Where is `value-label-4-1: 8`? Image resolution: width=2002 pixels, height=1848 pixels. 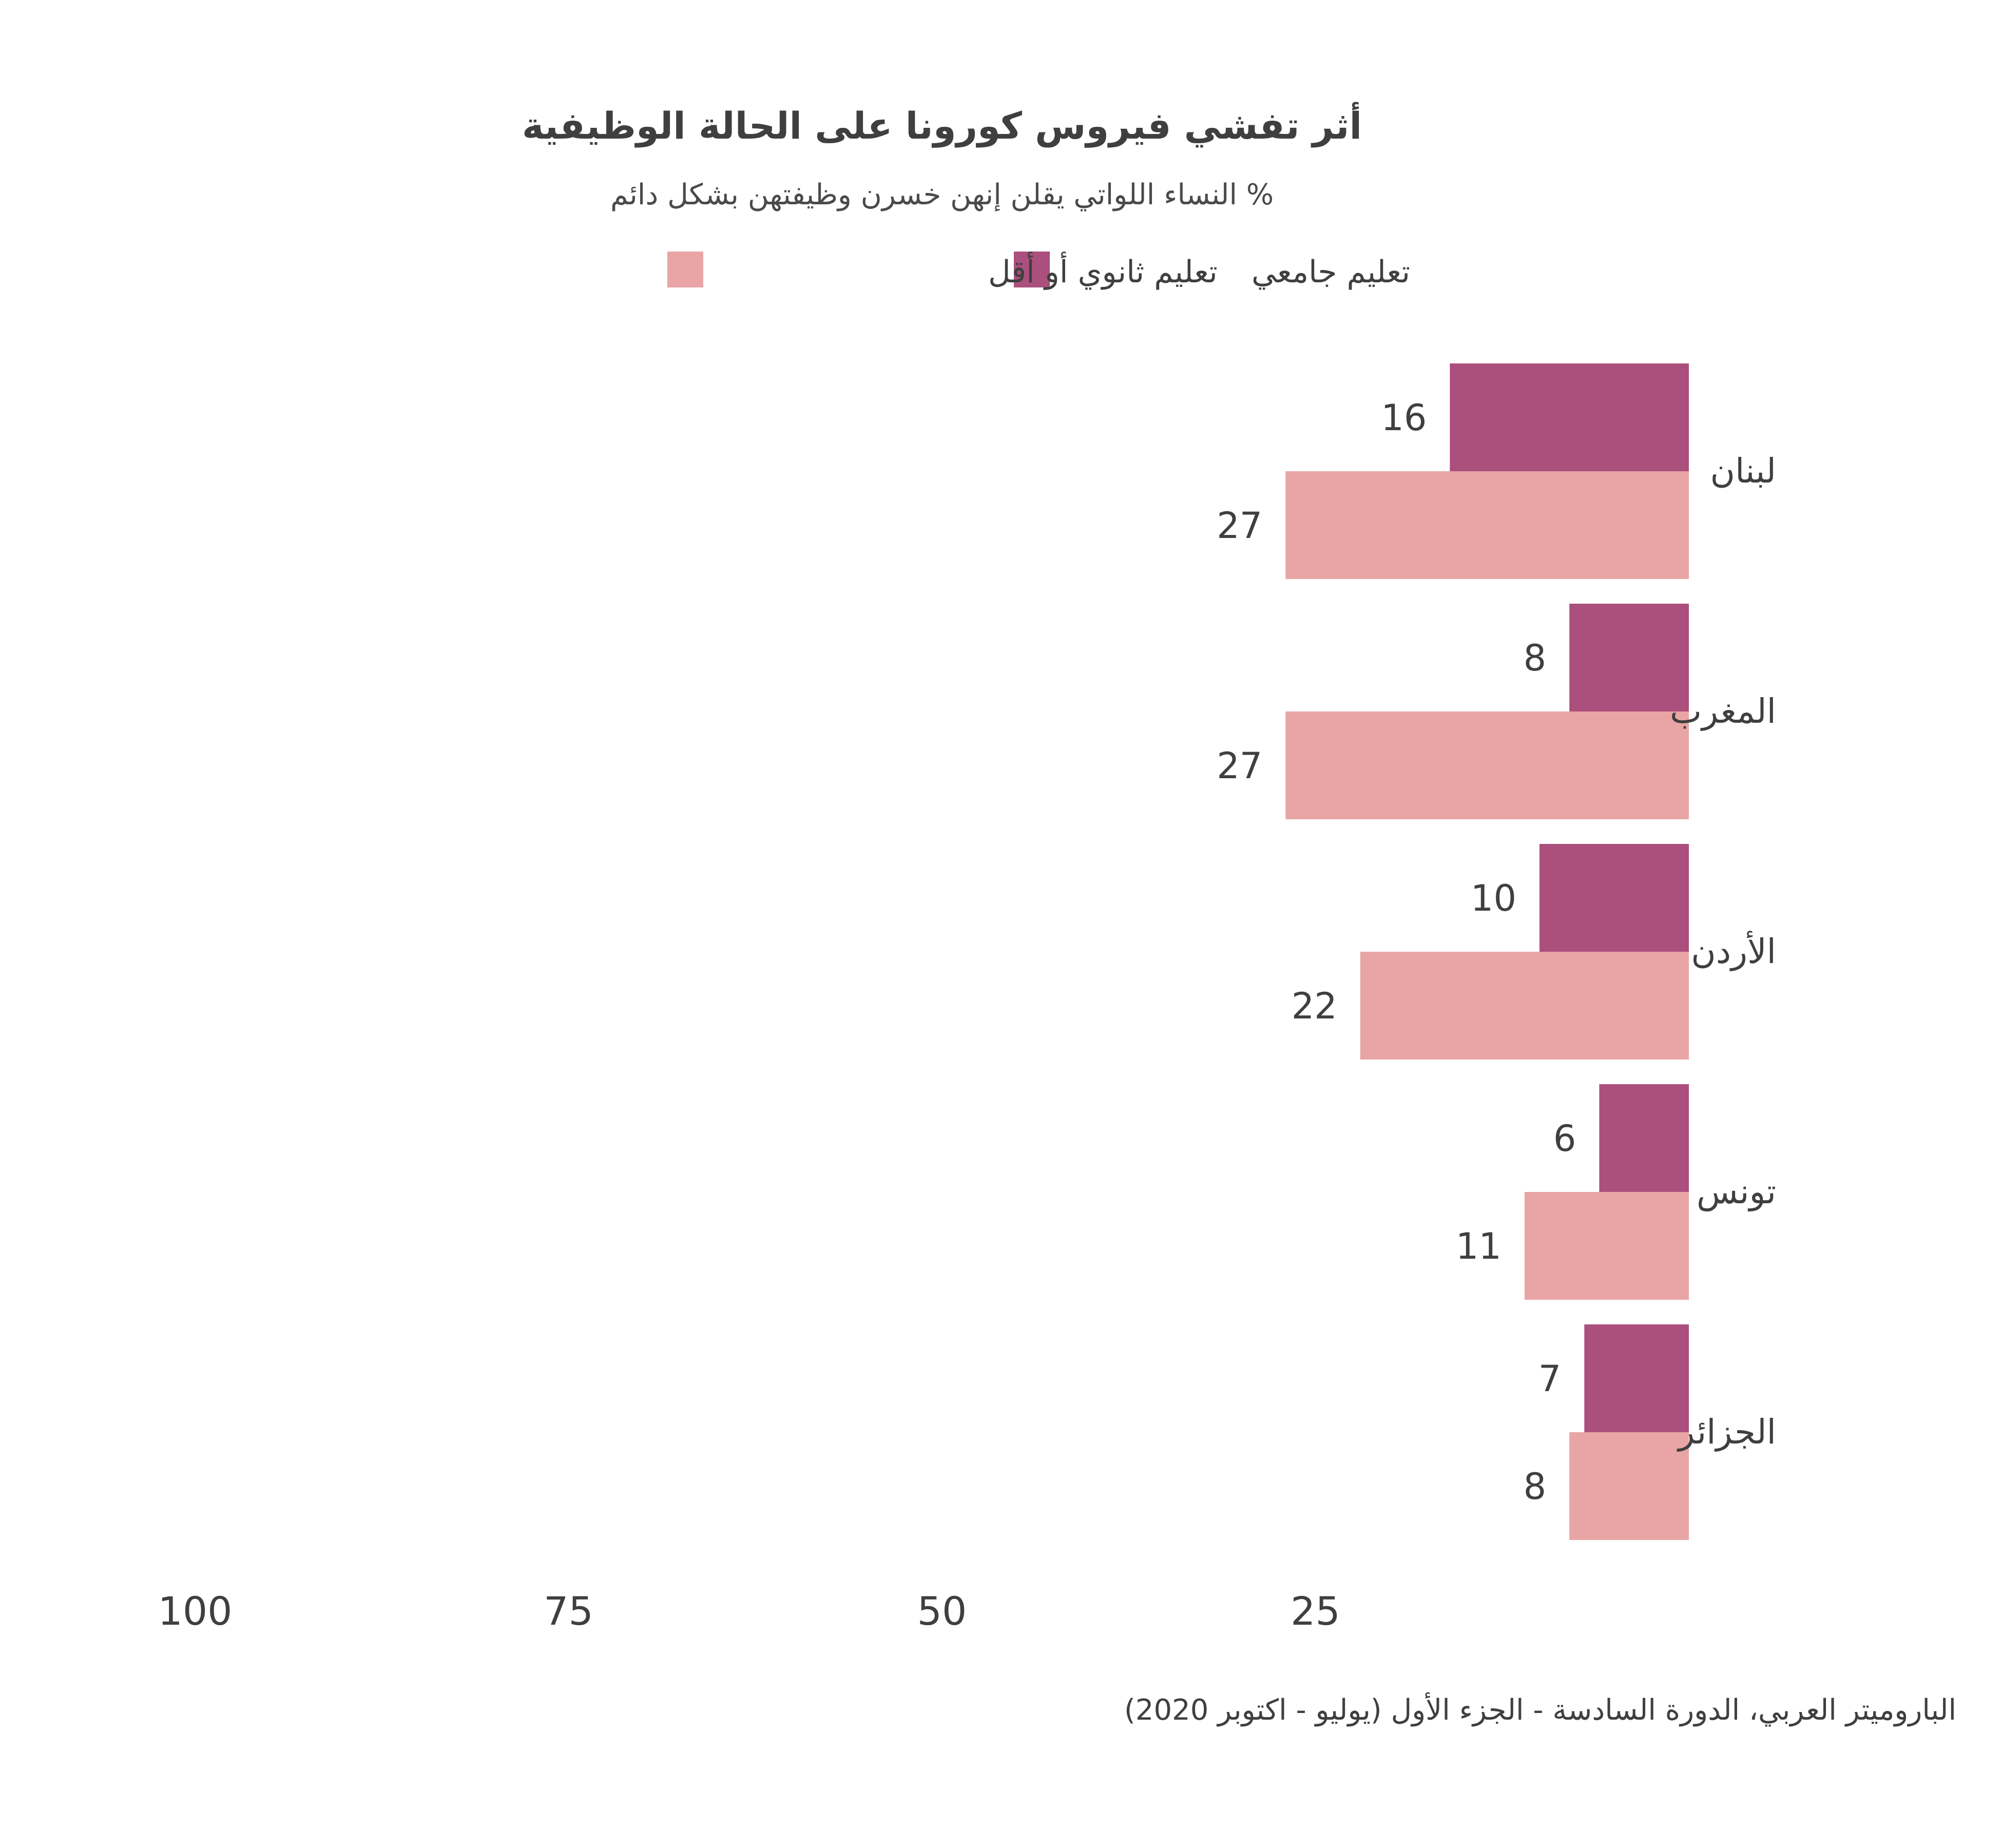 value-label-4-1: 8 is located at coordinates (1535, 1487).